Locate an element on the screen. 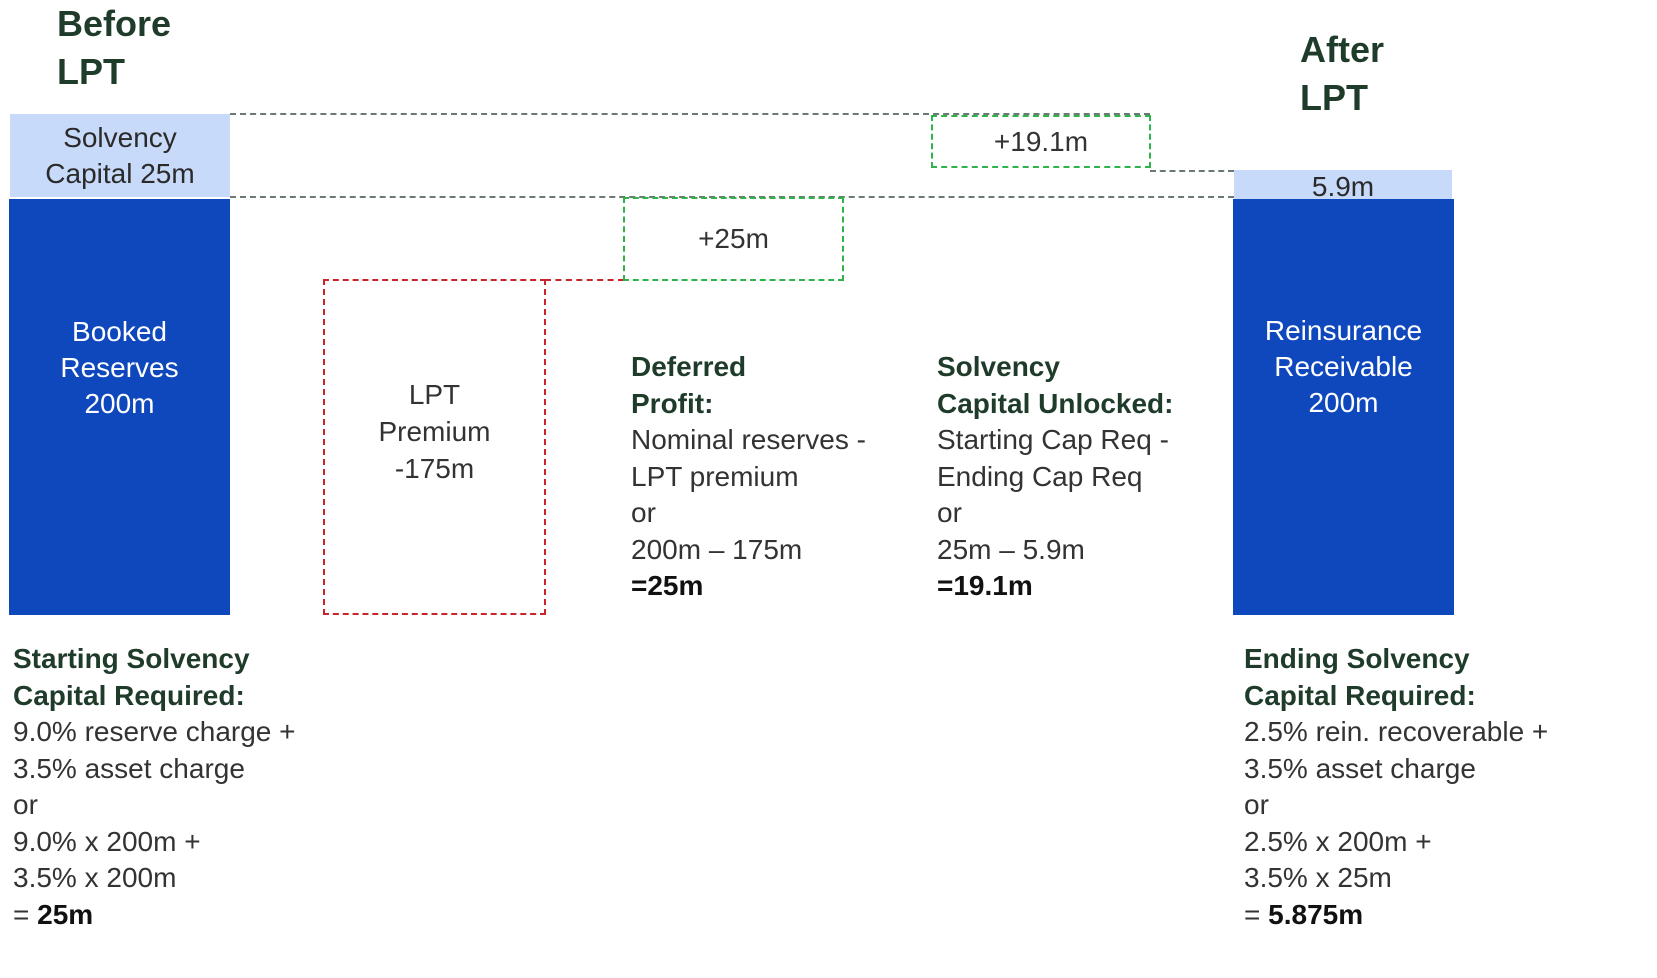 This screenshot has width=1657, height=978. annotation-line: LPT premium is located at coordinates (715, 476).